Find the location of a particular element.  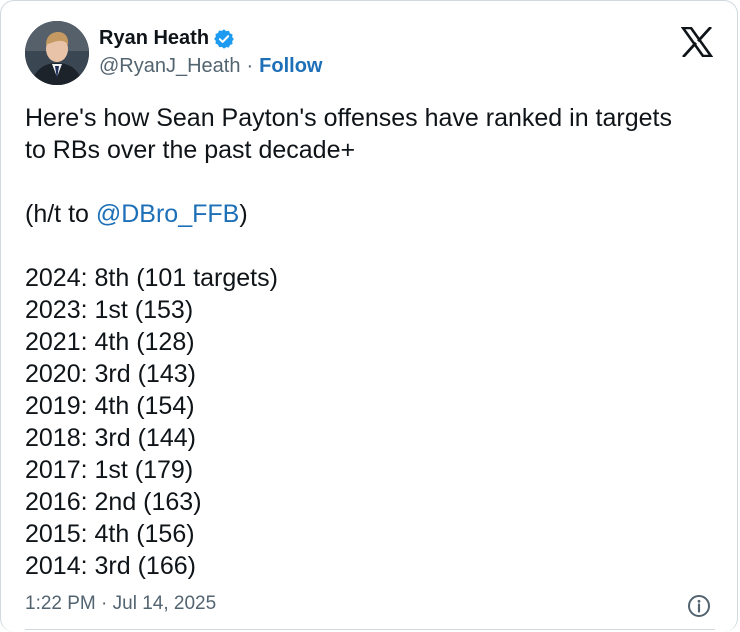

info-icon is located at coordinates (699, 606).